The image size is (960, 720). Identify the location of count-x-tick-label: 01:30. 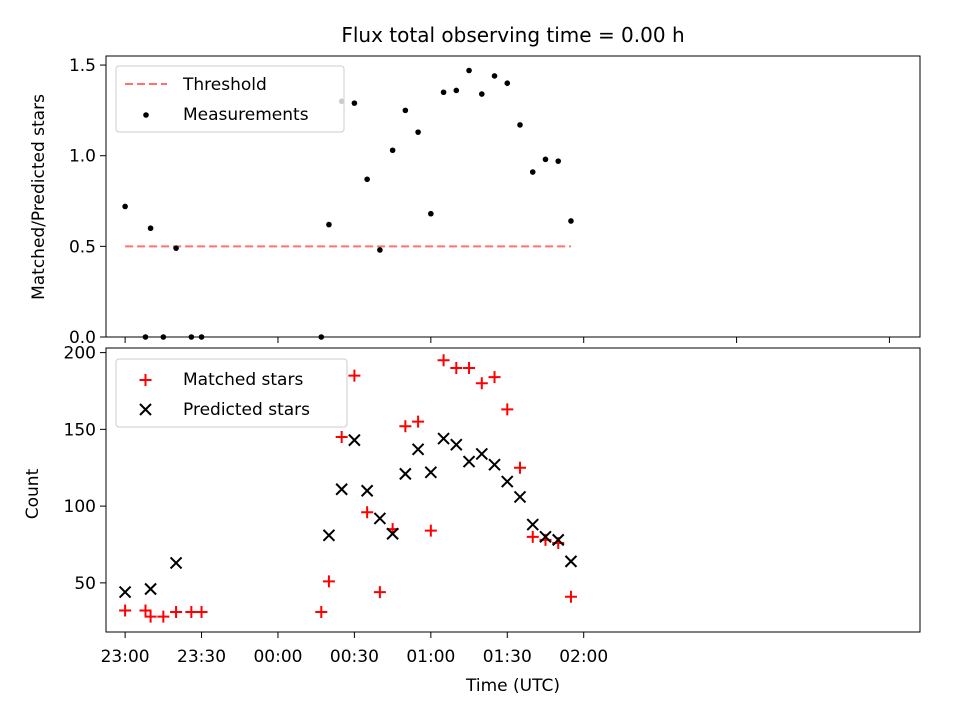
(507, 657).